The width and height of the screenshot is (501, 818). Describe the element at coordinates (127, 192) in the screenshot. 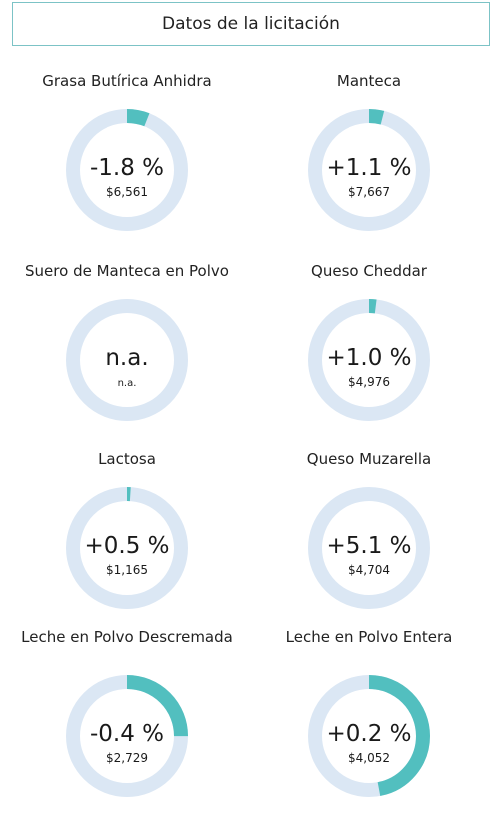

I see `donut-price-label: $6,561` at that location.